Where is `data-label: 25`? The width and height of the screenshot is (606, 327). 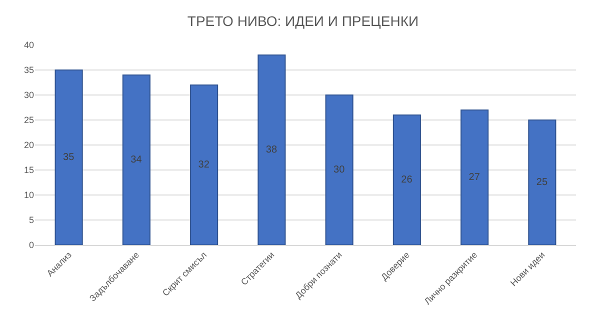
data-label: 25 is located at coordinates (542, 182).